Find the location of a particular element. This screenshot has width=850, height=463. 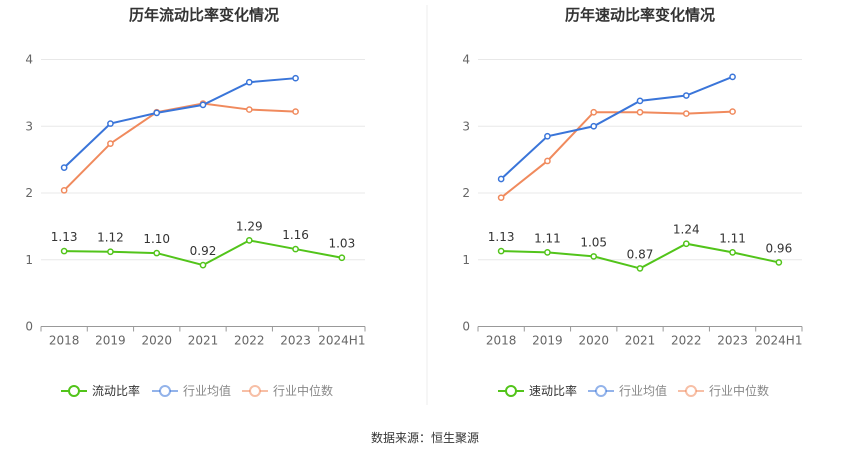

quick-ratio-data-label: 0.96 is located at coordinates (778, 248).